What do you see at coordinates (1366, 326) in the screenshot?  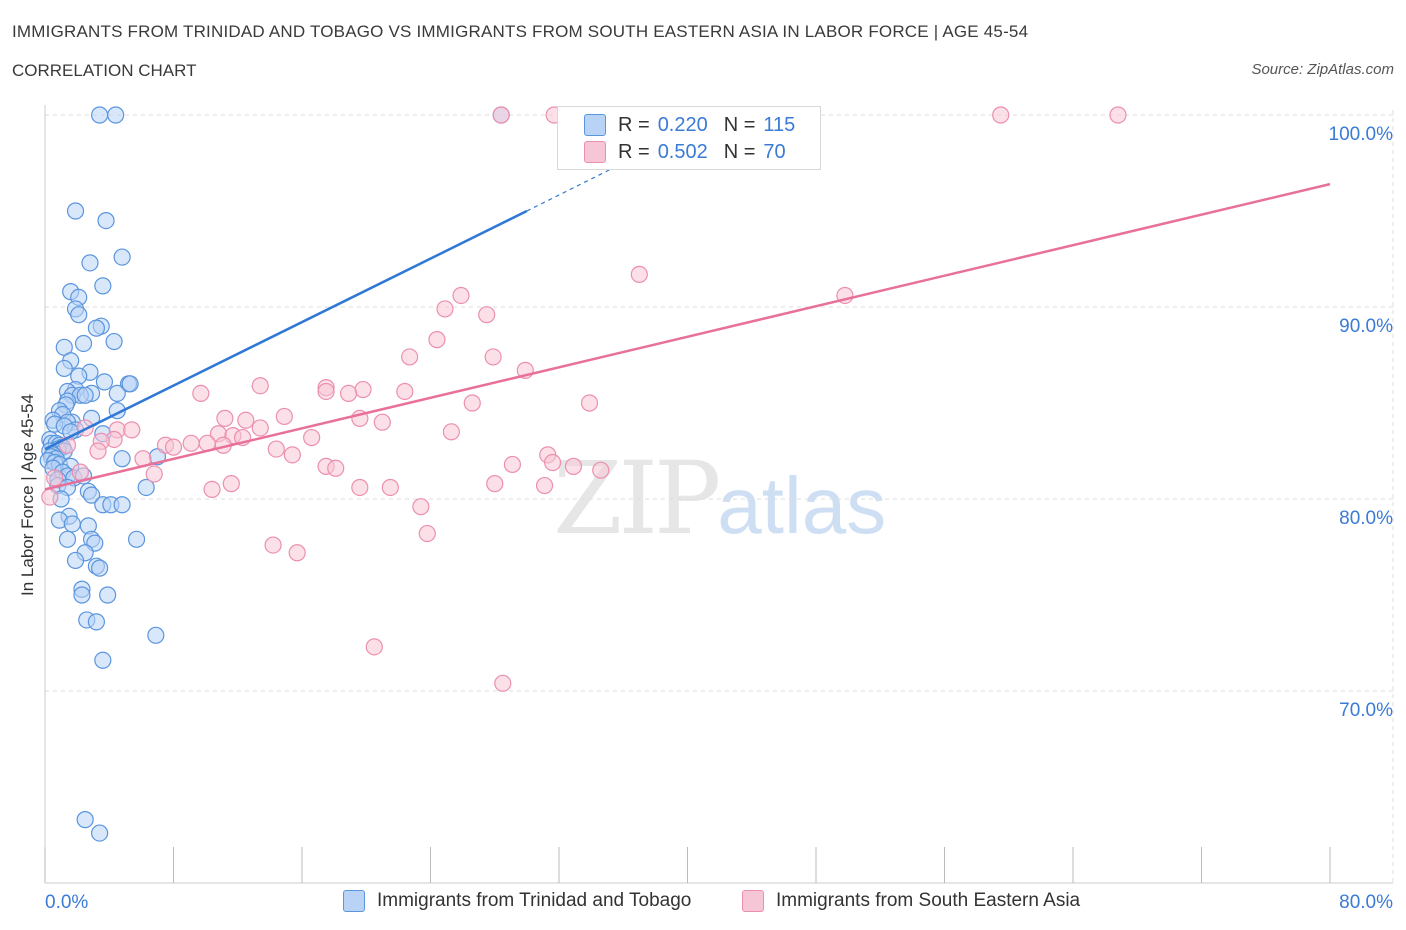 I see `y-tick-label: 90.0%` at bounding box center [1366, 326].